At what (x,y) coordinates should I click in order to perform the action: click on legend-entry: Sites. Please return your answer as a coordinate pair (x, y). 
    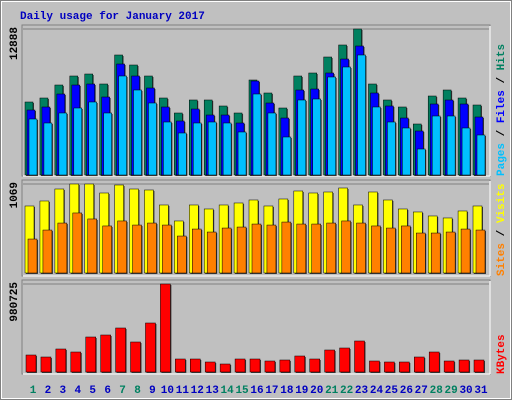
    Looking at the image, I should click on (502, 259).